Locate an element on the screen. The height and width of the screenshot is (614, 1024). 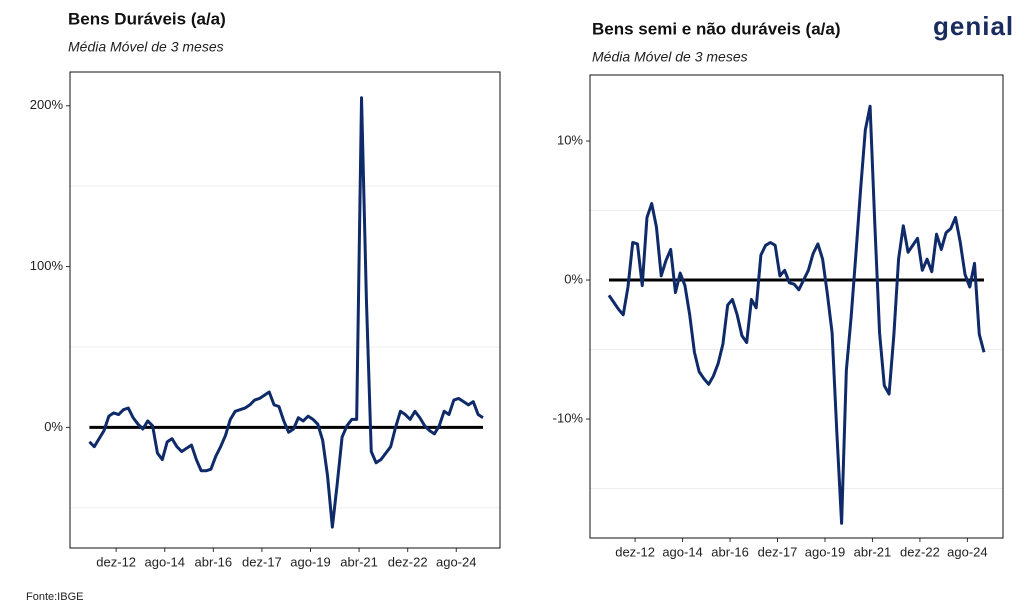
chart-title: Bens semi e não duráveis (a/a) is located at coordinates (716, 28).